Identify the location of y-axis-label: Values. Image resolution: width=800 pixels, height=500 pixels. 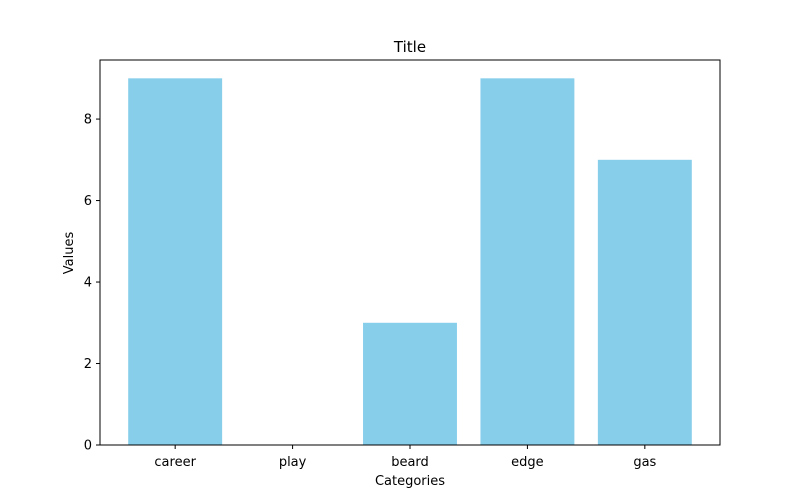
(69, 253).